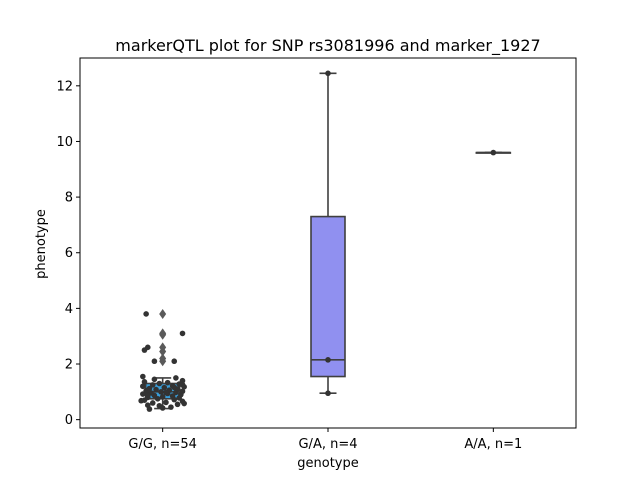 The image size is (640, 480). Describe the element at coordinates (327, 444) in the screenshot. I see `x-tick-label: G/A, n=4` at that location.